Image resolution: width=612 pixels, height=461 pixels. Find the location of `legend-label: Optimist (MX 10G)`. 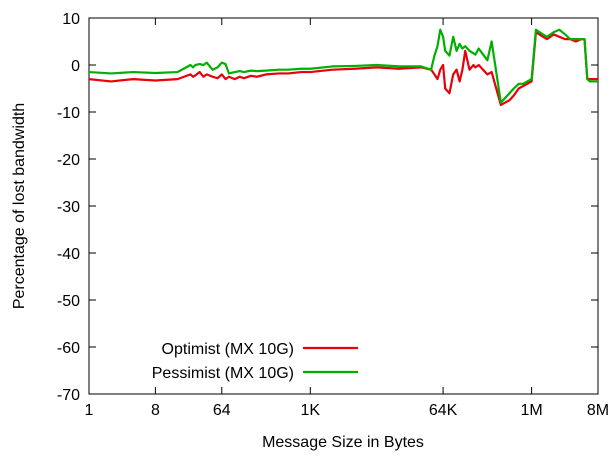

legend-label: Optimist (MX 10G) is located at coordinates (228, 349).